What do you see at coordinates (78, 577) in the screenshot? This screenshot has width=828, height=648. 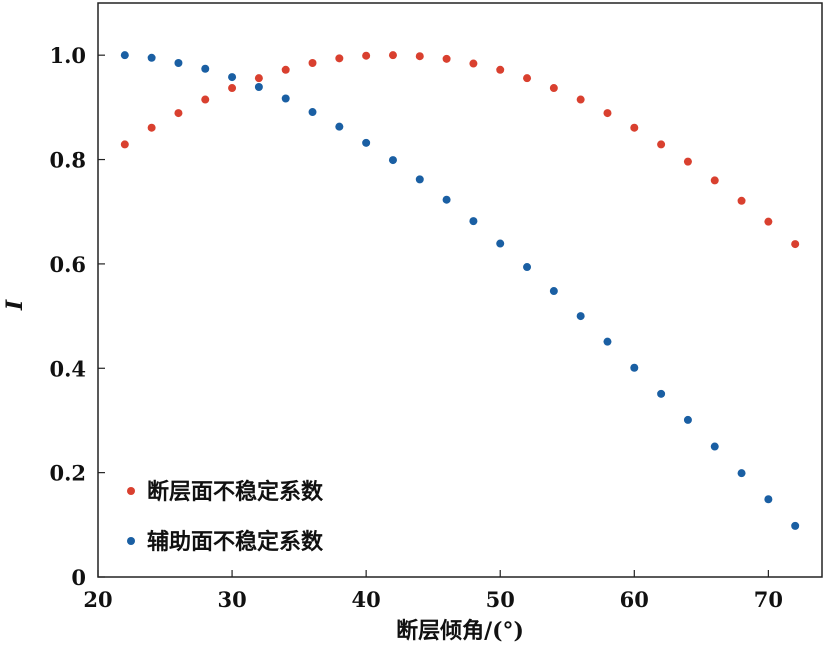 I see `y-tick-label: 0` at bounding box center [78, 577].